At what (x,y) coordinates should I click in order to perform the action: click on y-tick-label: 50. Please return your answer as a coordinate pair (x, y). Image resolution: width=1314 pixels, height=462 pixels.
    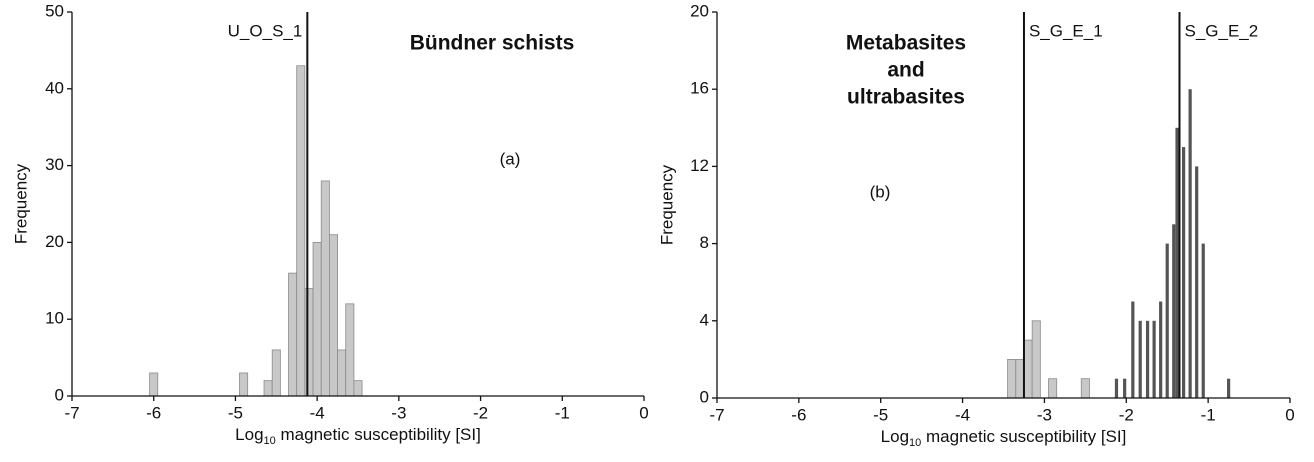
    Looking at the image, I should click on (54, 10).